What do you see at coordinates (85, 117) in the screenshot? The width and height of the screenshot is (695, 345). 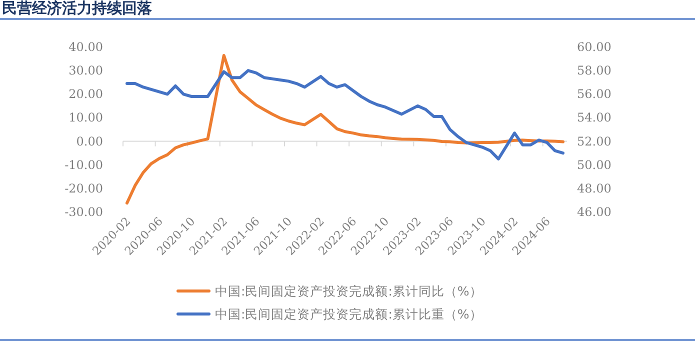 I see `y-tick-label: 10.00` at bounding box center [85, 117].